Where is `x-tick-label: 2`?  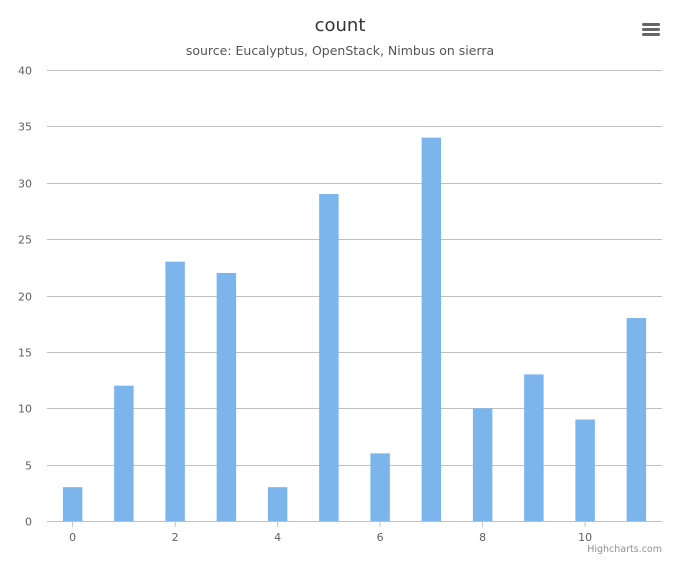 x-tick-label: 2 is located at coordinates (175, 537).